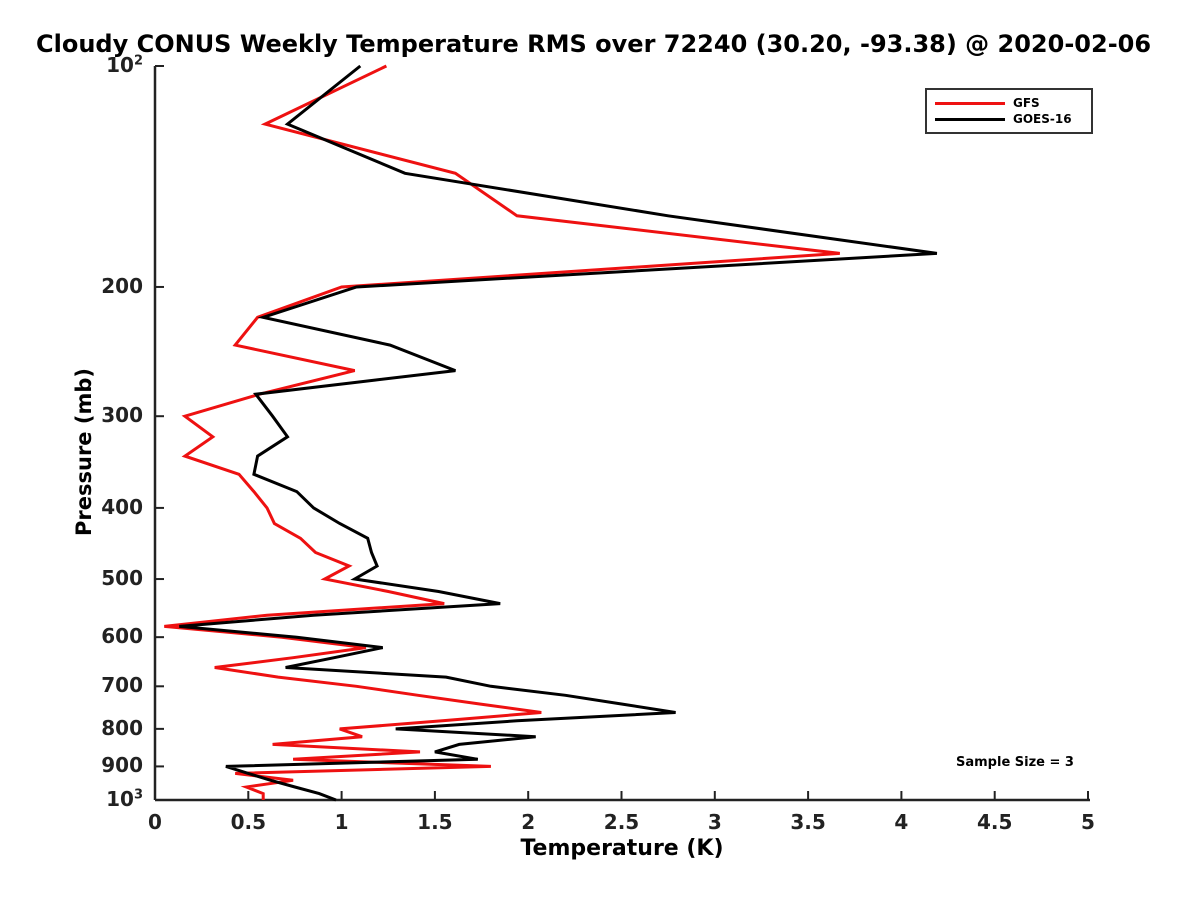 The width and height of the screenshot is (1200, 900). Describe the element at coordinates (1009, 119) in the screenshot. I see `legend-entry-goes16: GOES-16` at that location.